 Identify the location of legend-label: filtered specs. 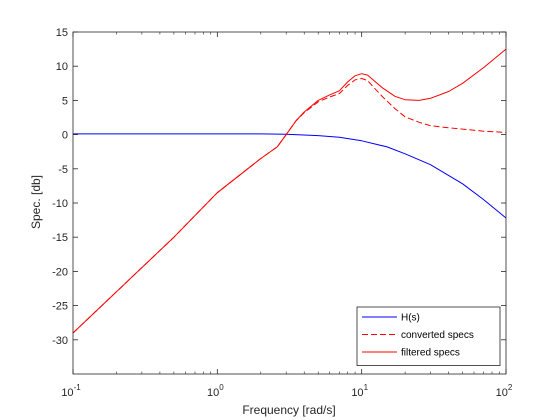
(430, 353).